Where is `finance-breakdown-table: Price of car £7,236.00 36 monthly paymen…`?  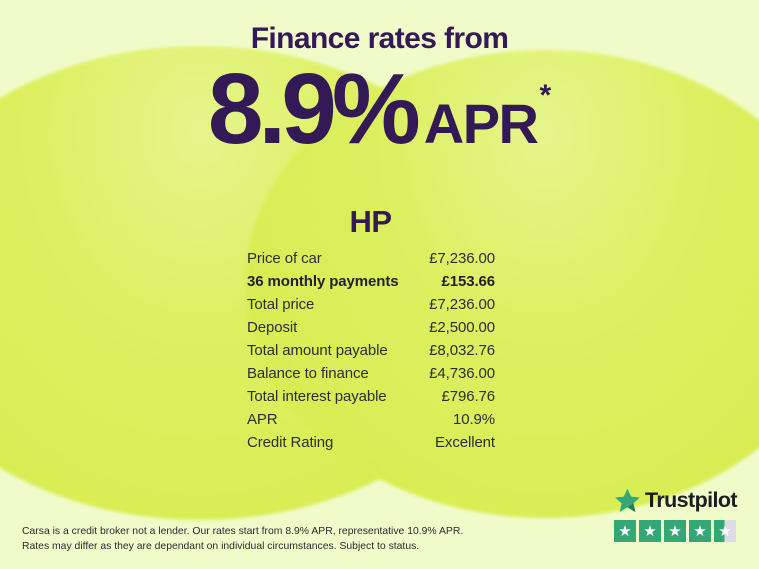 finance-breakdown-table: Price of car £7,236.00 36 monthly paymen… is located at coordinates (371, 350).